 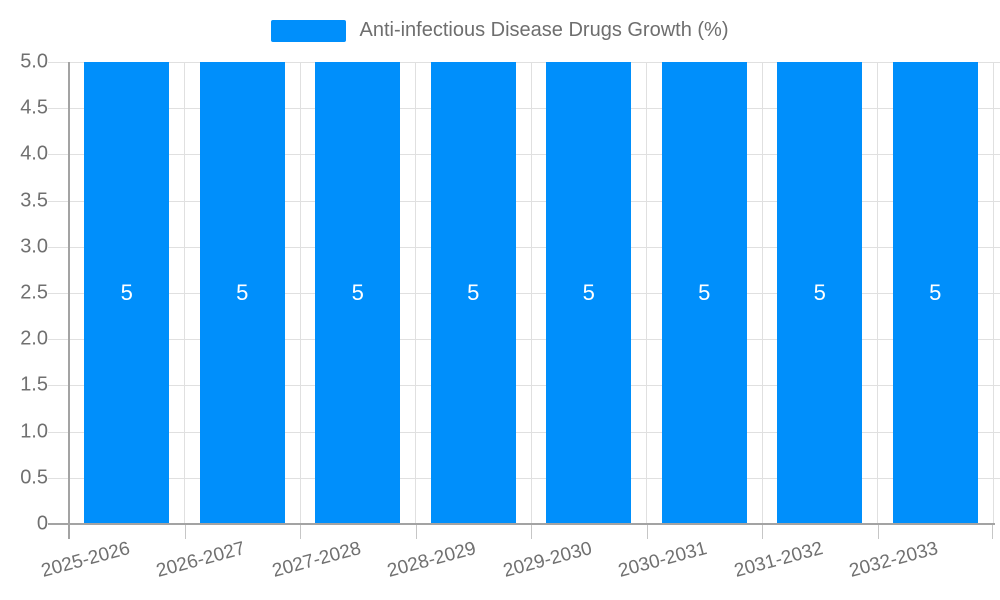 What do you see at coordinates (663, 560) in the screenshot?
I see `x-axis-category-label: 2030-2031` at bounding box center [663, 560].